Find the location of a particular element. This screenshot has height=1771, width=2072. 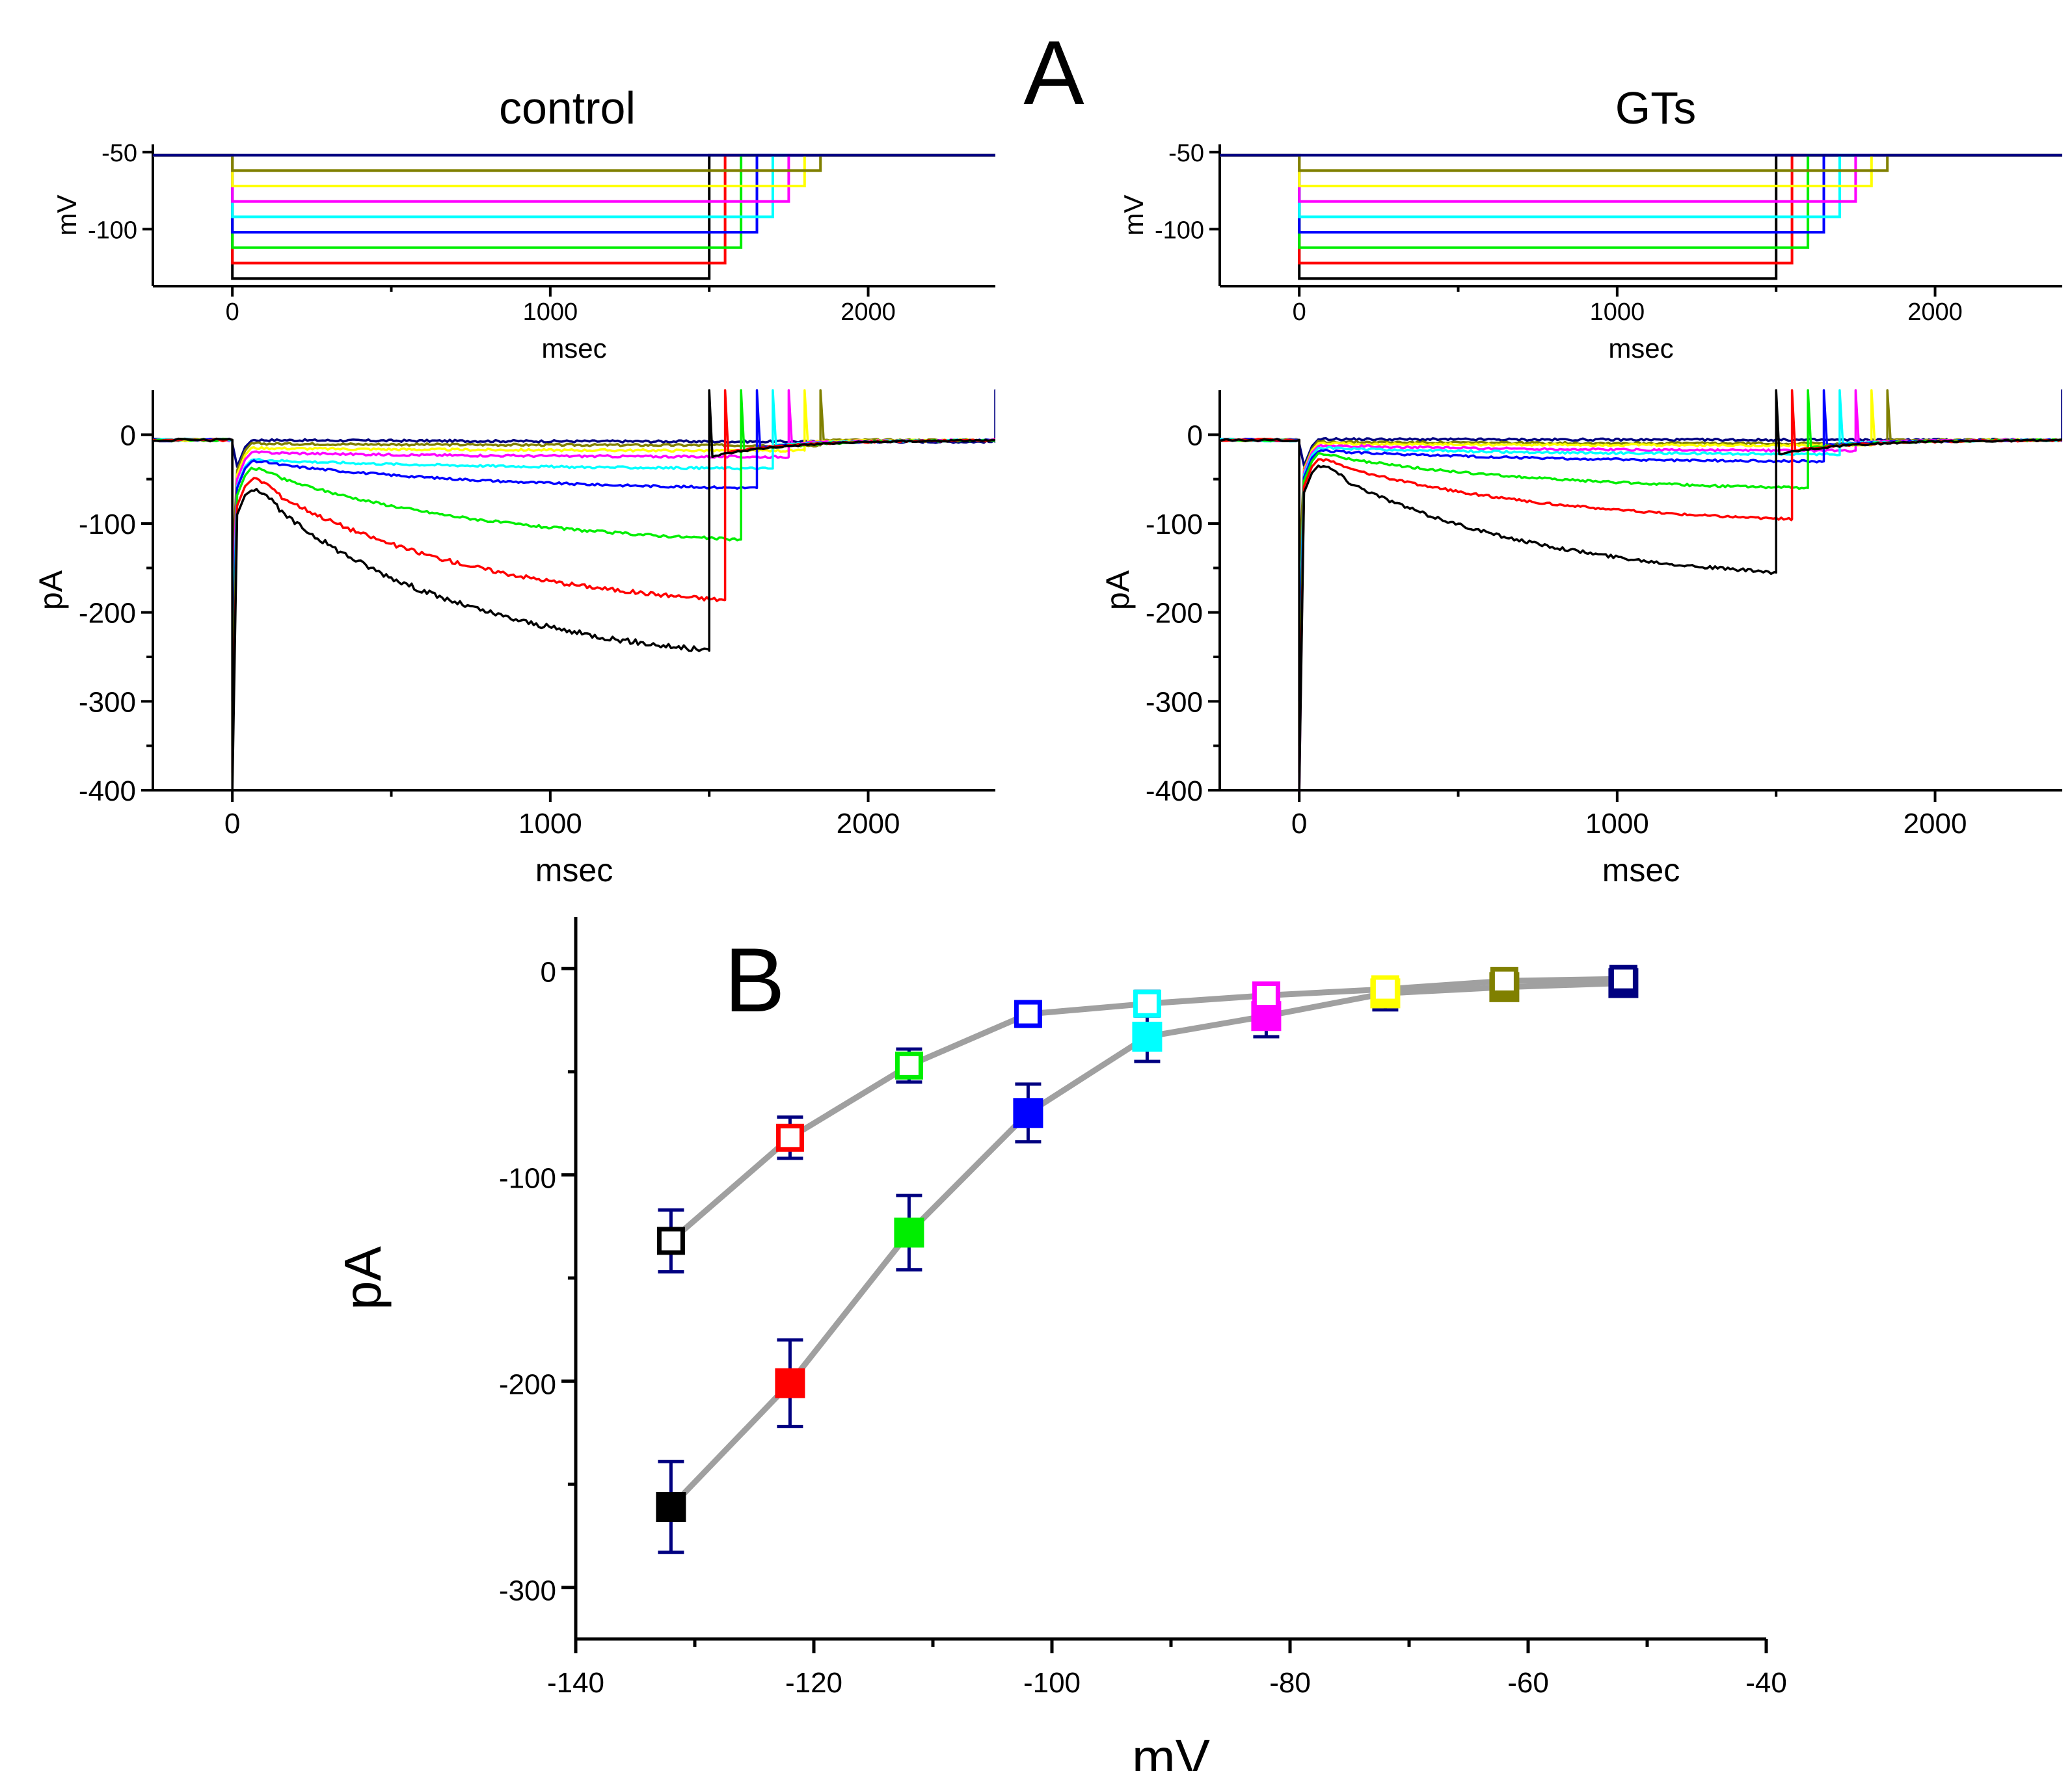

control-current-chart: 0 1000 2000 0 -100 -200 -300 -400 msec pA is located at coordinates (514, 638).